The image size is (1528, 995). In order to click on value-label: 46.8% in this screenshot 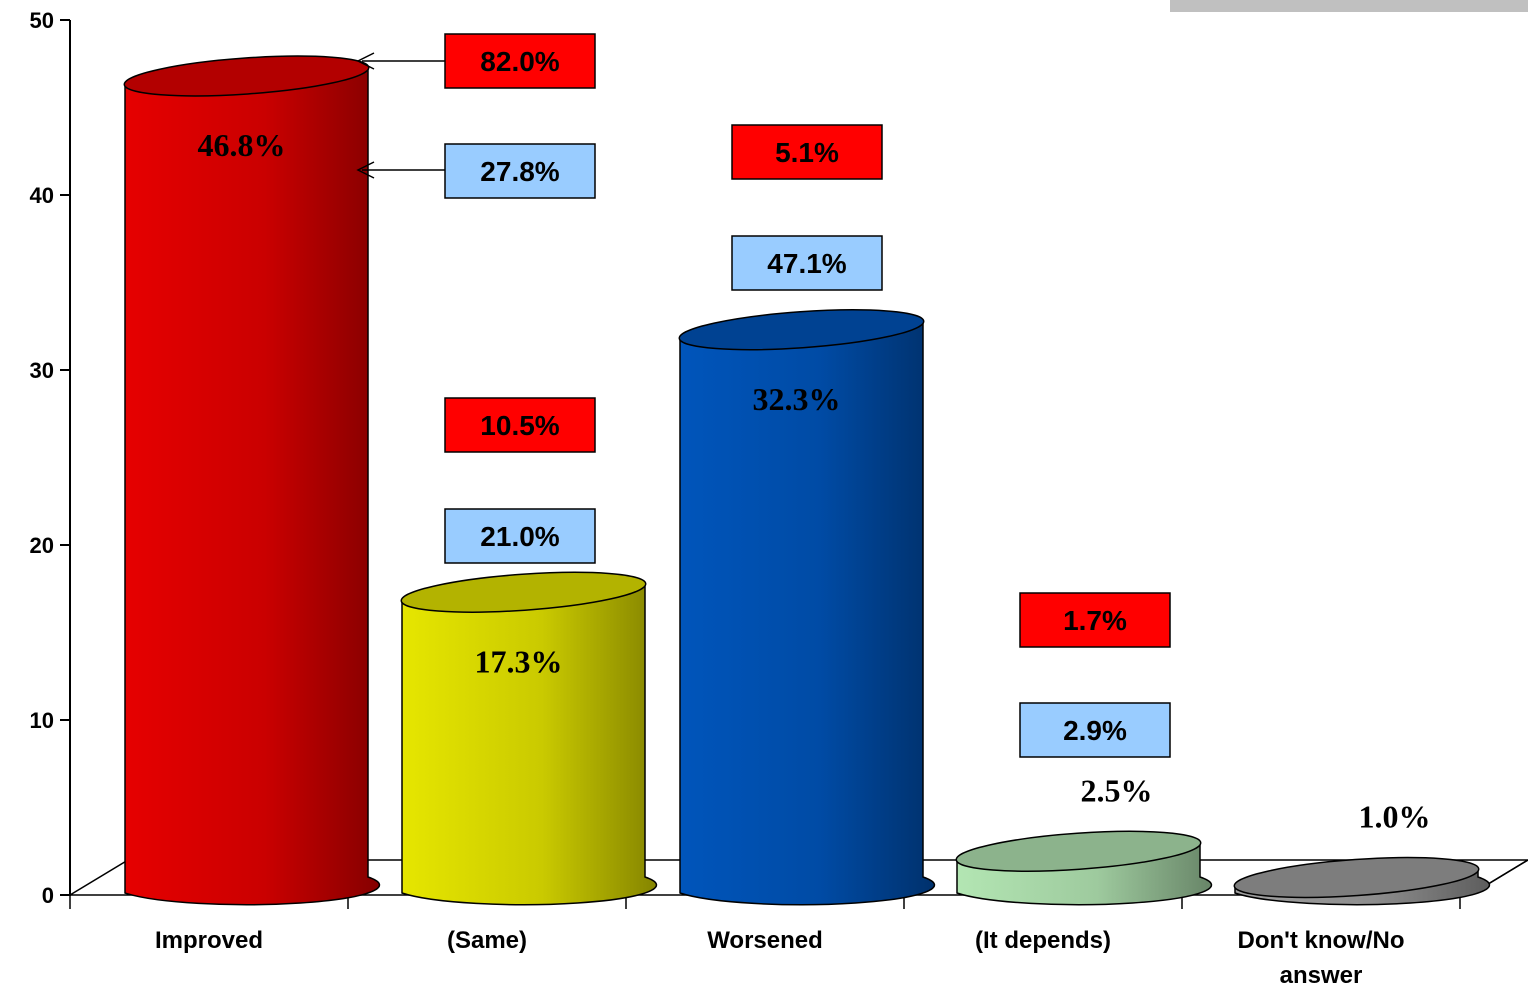, I will do `click(242, 145)`.